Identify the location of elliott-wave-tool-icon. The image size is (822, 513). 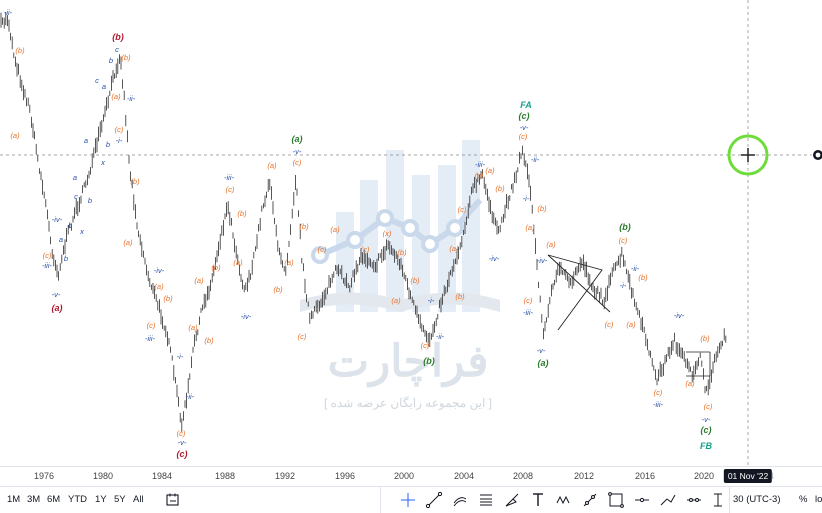
(590, 500).